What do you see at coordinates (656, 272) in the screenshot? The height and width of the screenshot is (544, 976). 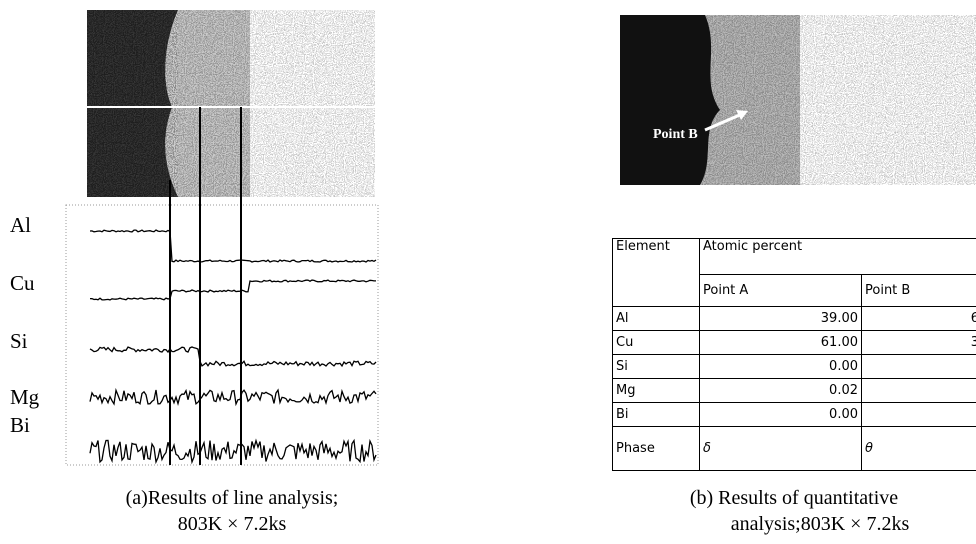 I see `header-cell: Element` at bounding box center [656, 272].